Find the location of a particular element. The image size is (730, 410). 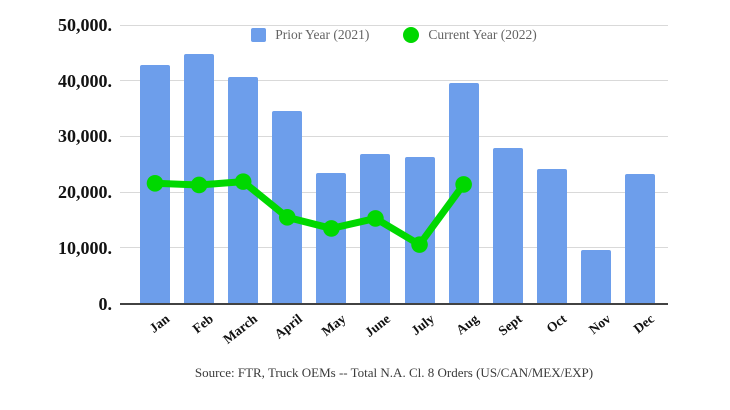

x-axis-tick-label-july: July is located at coordinates (422, 325).